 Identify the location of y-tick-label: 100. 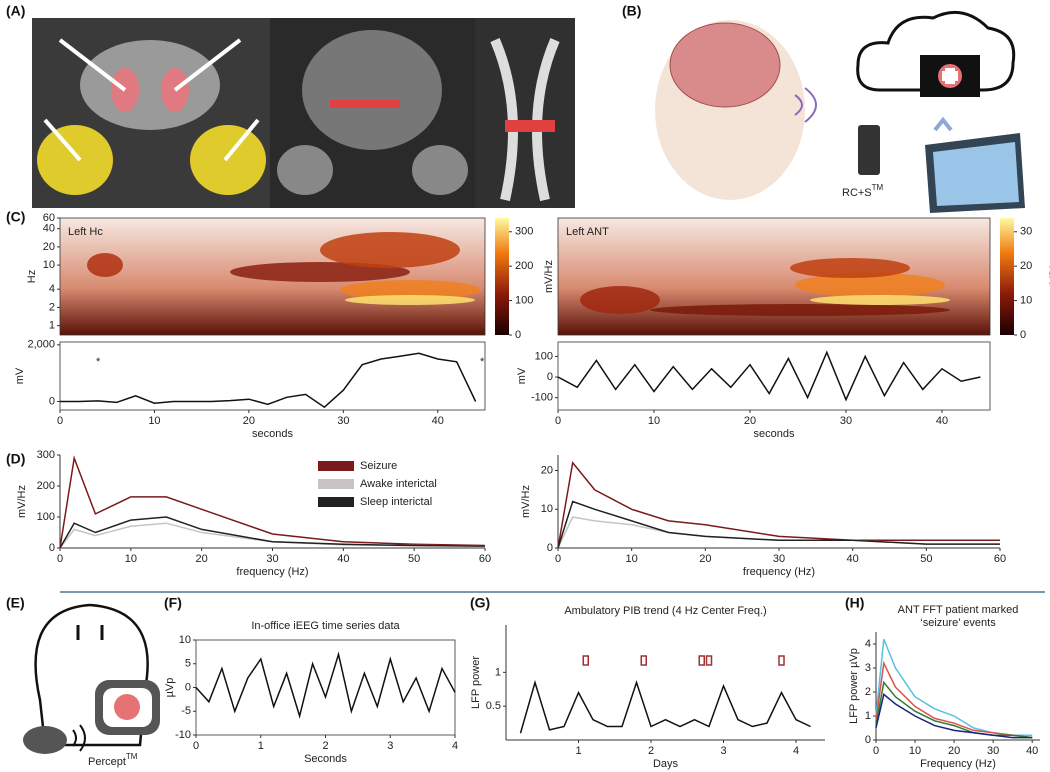
(544, 356).